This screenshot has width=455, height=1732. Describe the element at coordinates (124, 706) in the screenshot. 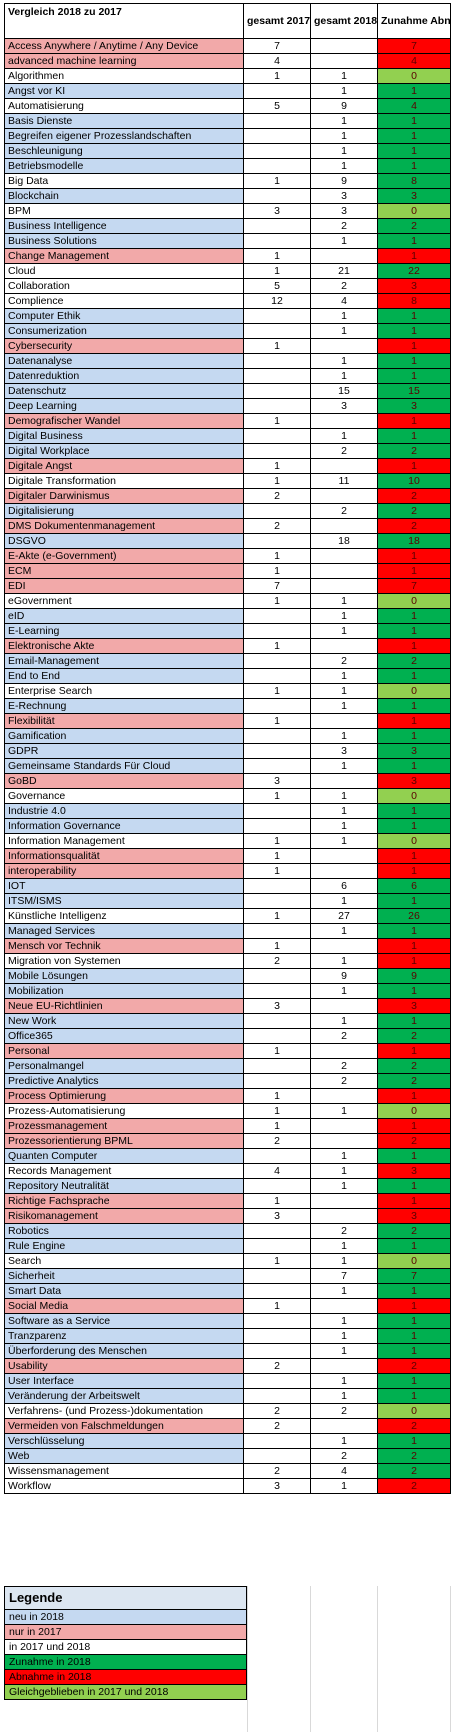

I see `topic-cell: E-Rechnung` at that location.